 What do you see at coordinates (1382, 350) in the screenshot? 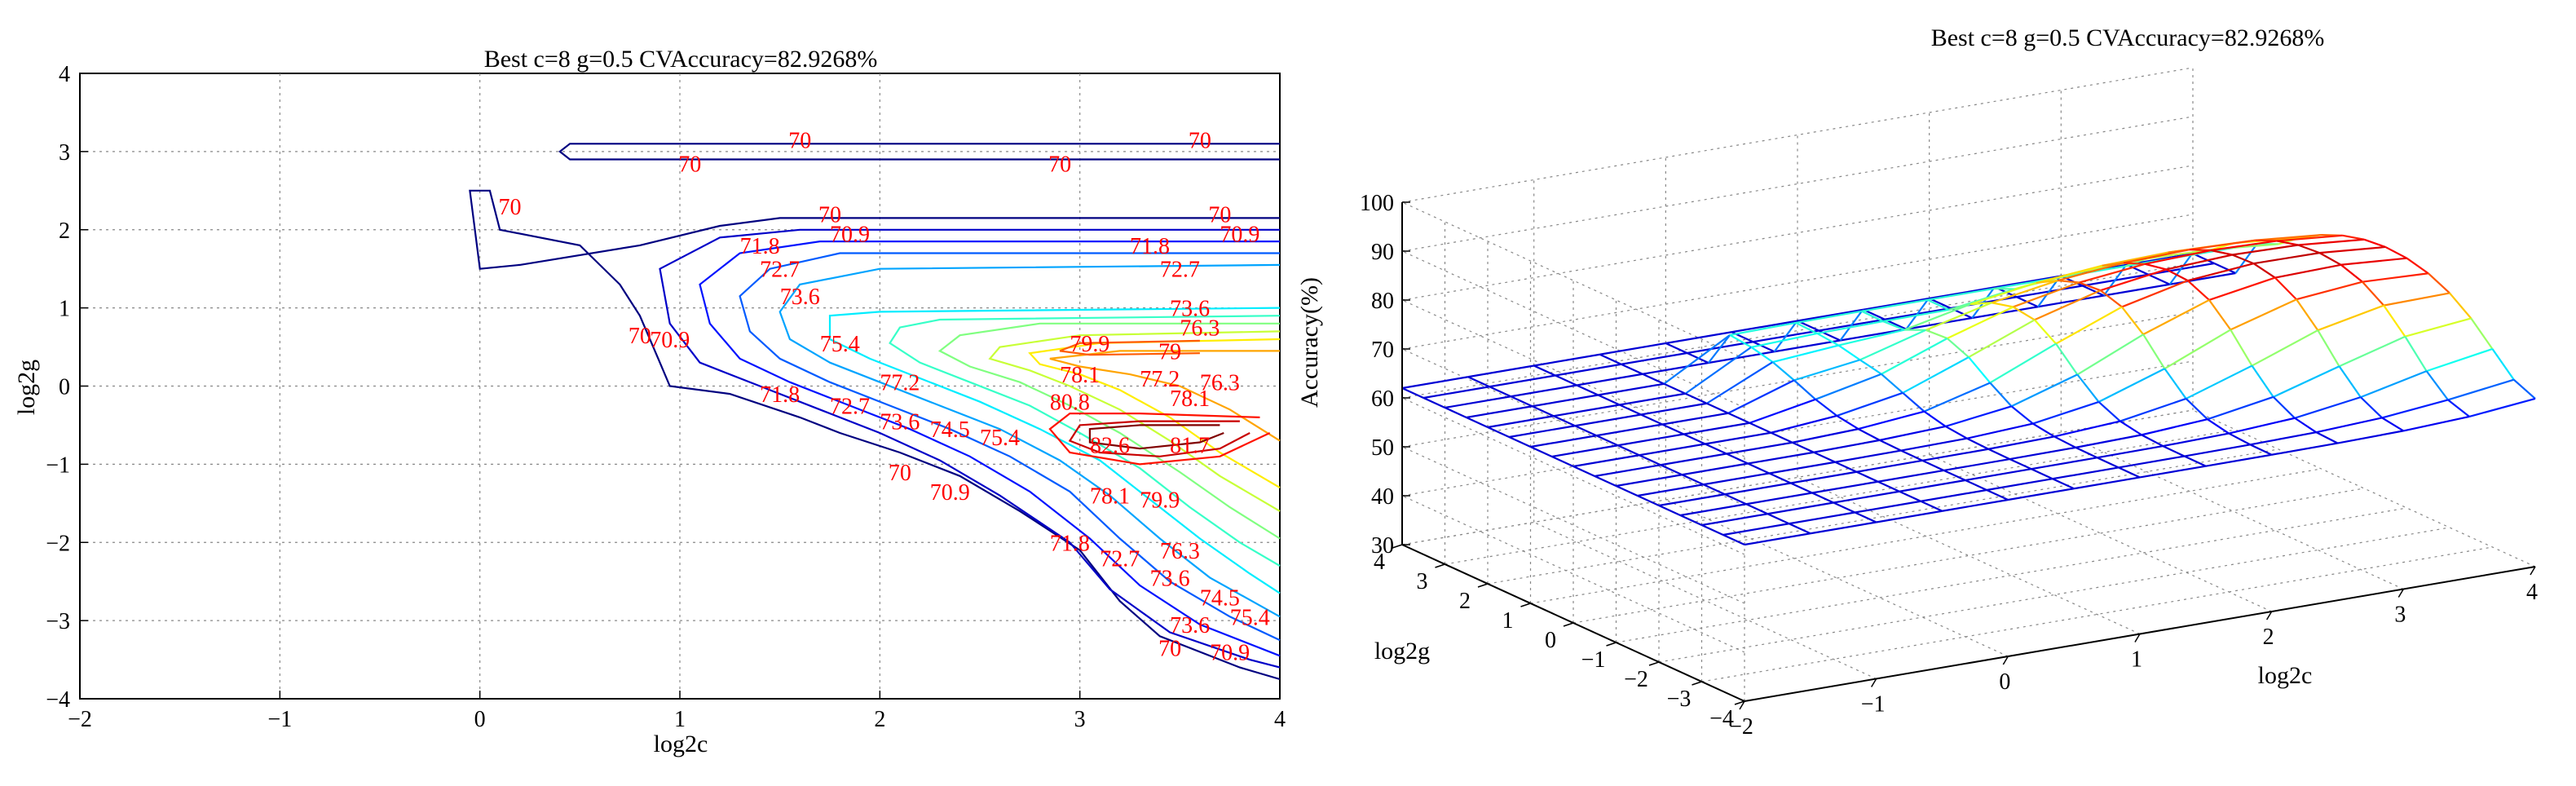
I see `z-tick-label: 70` at bounding box center [1382, 350].